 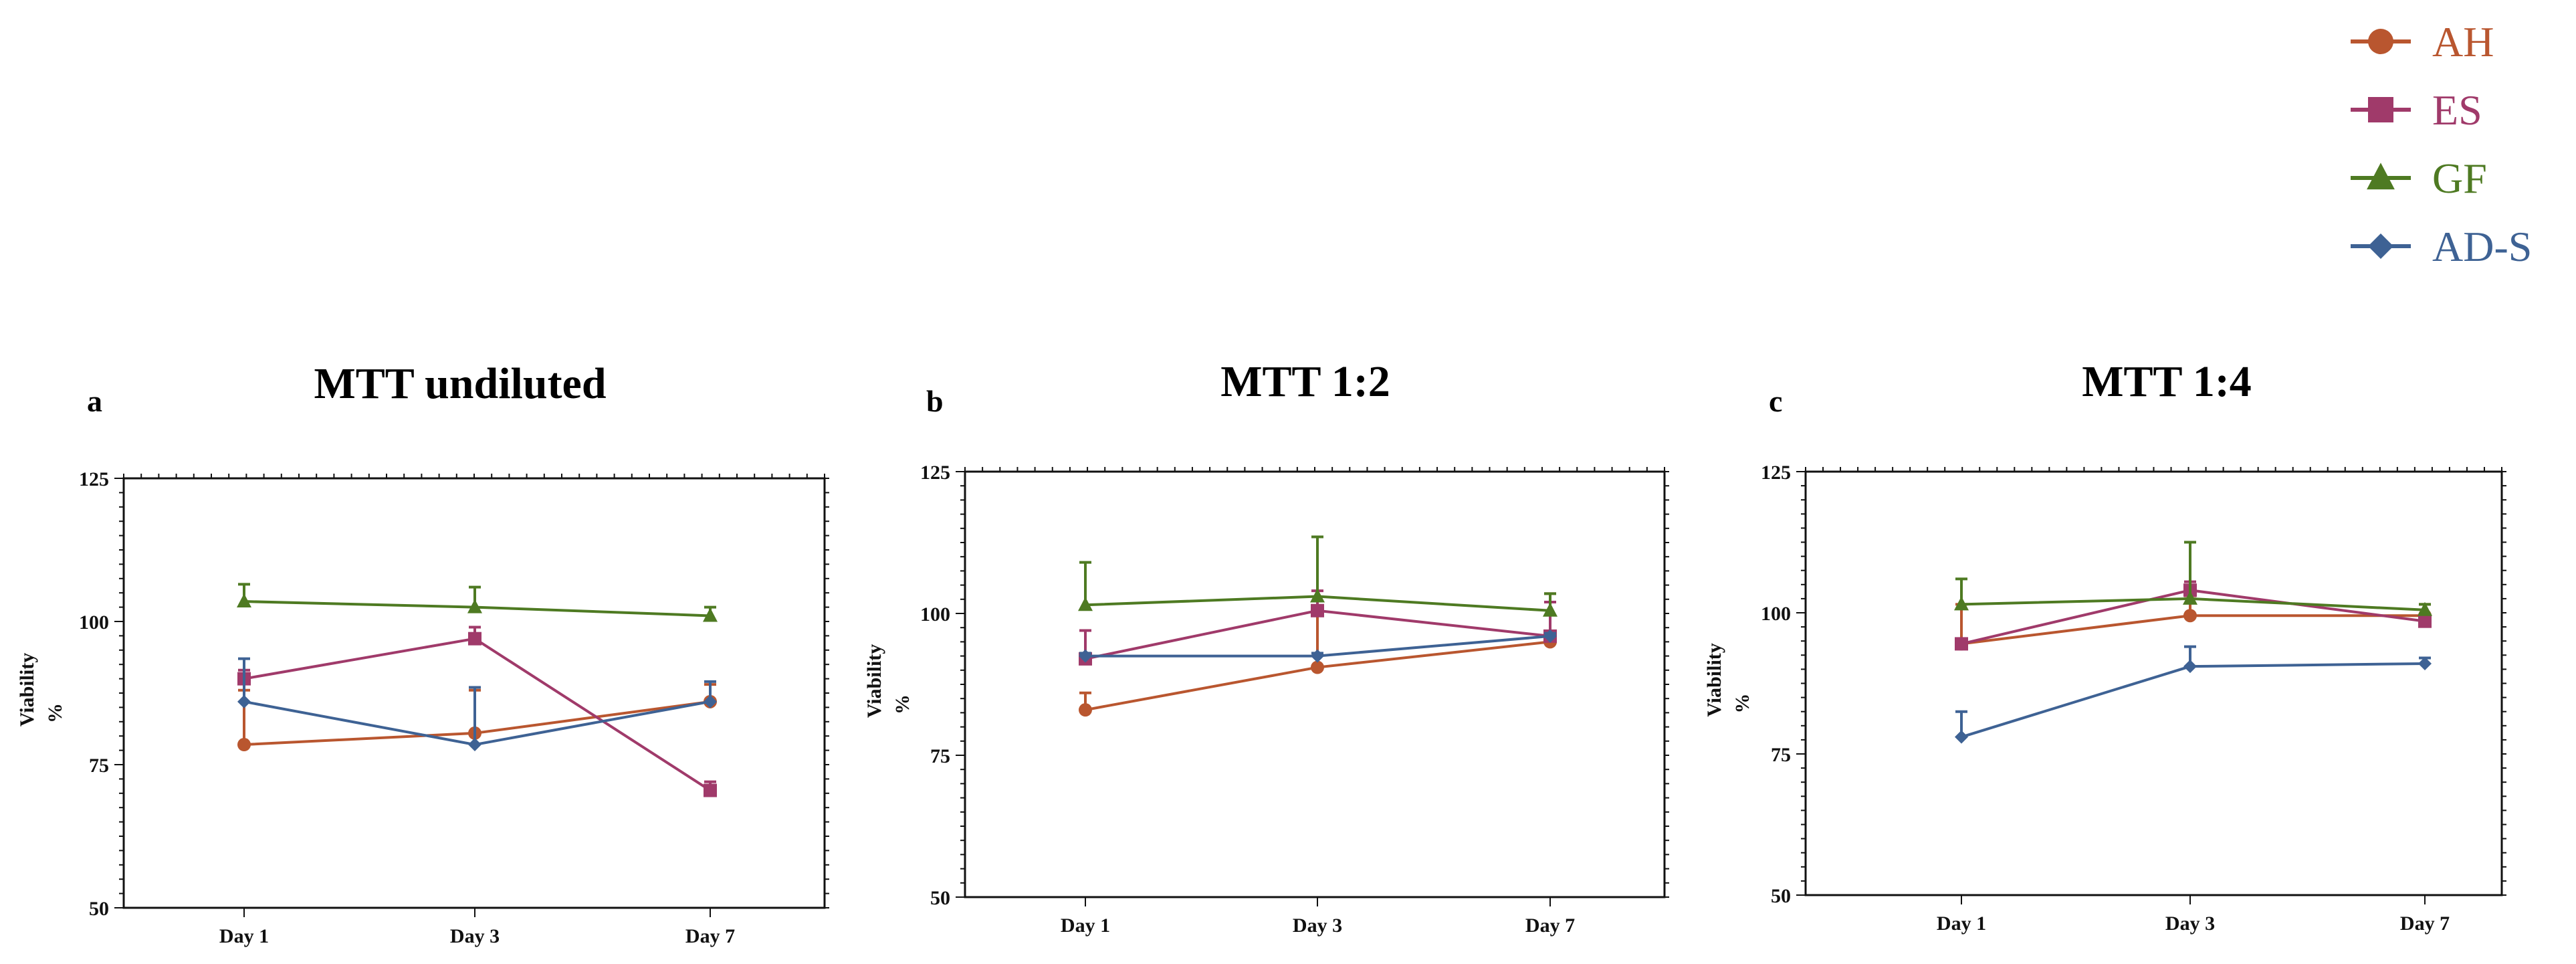 I want to click on legend-marker-ah, so click(x=2380, y=41).